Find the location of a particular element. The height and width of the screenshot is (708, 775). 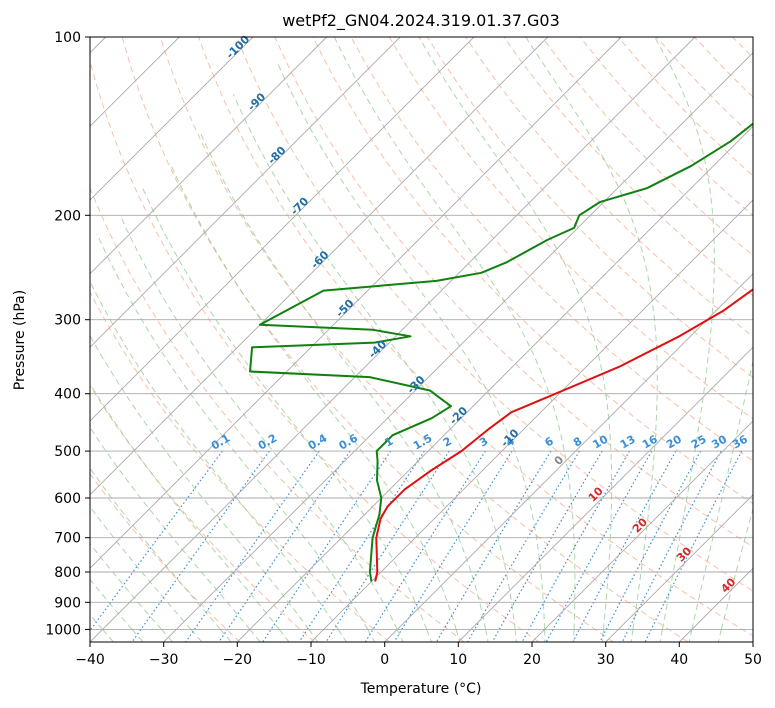

y-tick-label: 800 is located at coordinates (67, 573).